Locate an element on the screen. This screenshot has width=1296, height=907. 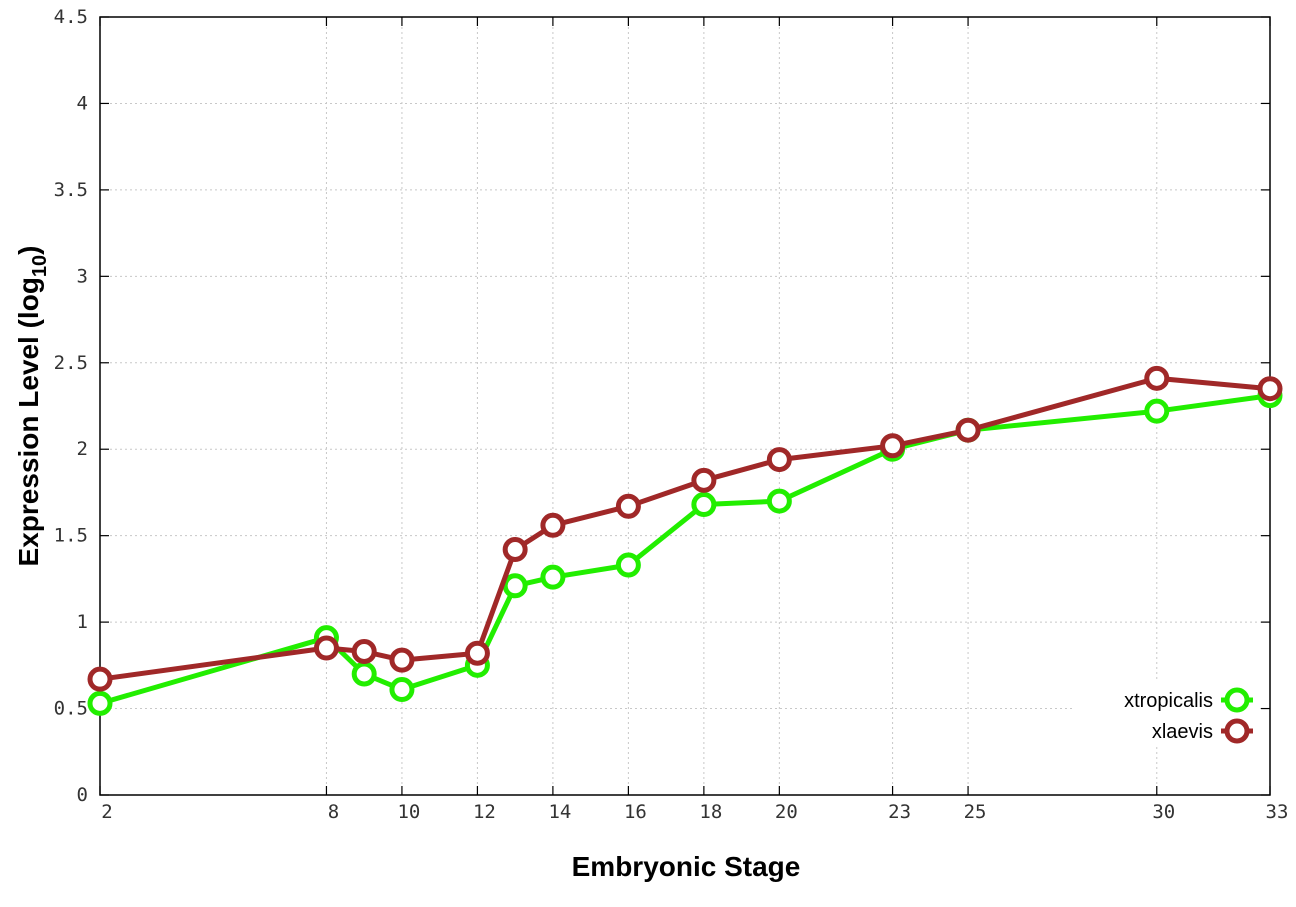
x-tick-label: 20 is located at coordinates (786, 812).